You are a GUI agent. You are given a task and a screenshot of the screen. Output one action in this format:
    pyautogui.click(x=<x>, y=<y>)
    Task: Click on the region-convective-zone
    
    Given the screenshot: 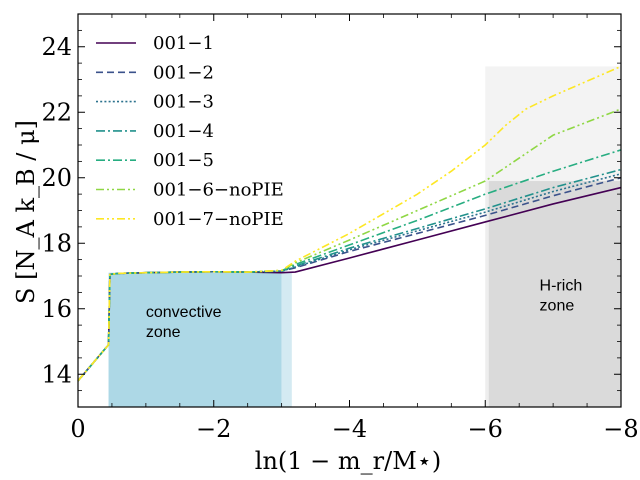 What is the action you would take?
    pyautogui.click(x=195, y=339)
    